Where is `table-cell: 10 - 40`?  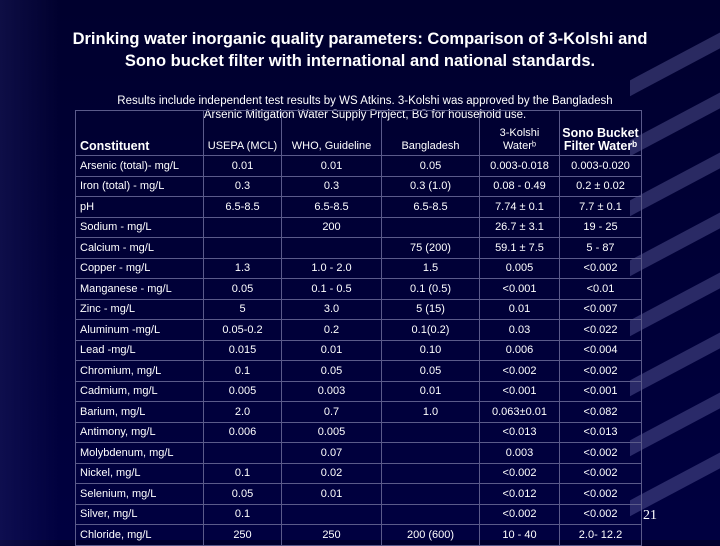
table-cell: 10 - 40 is located at coordinates (519, 535).